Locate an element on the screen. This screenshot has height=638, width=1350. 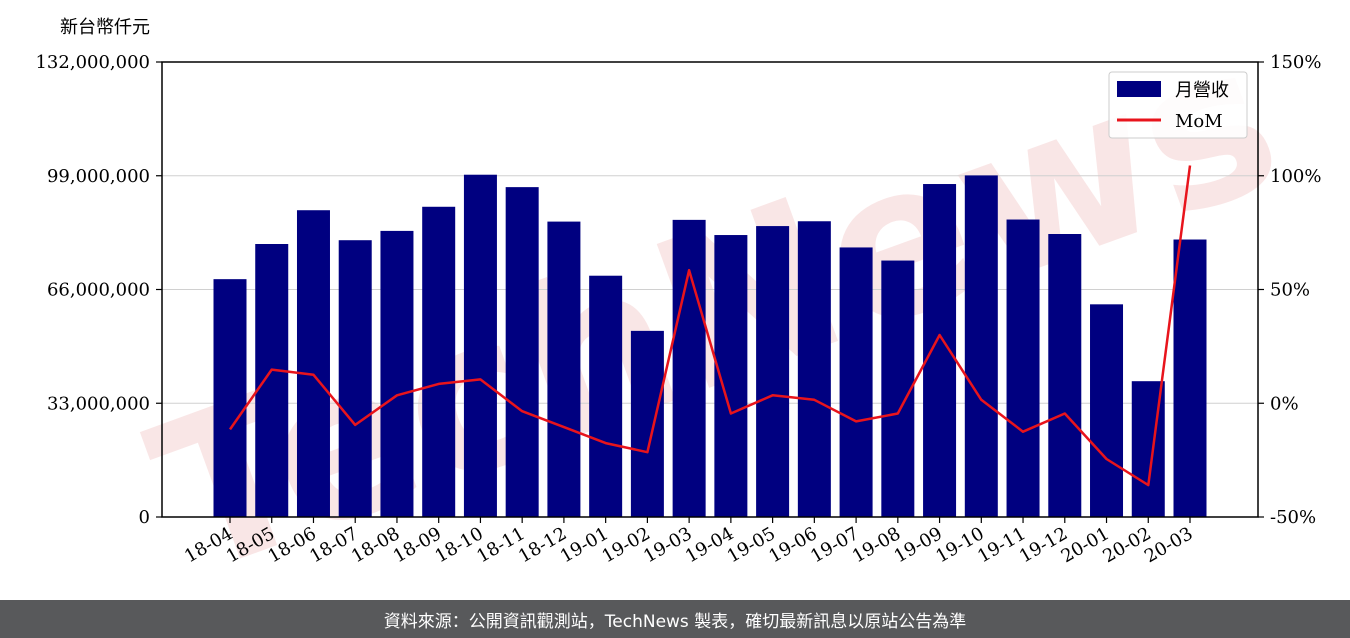
right-tick-label: 0% is located at coordinates (1284, 403).